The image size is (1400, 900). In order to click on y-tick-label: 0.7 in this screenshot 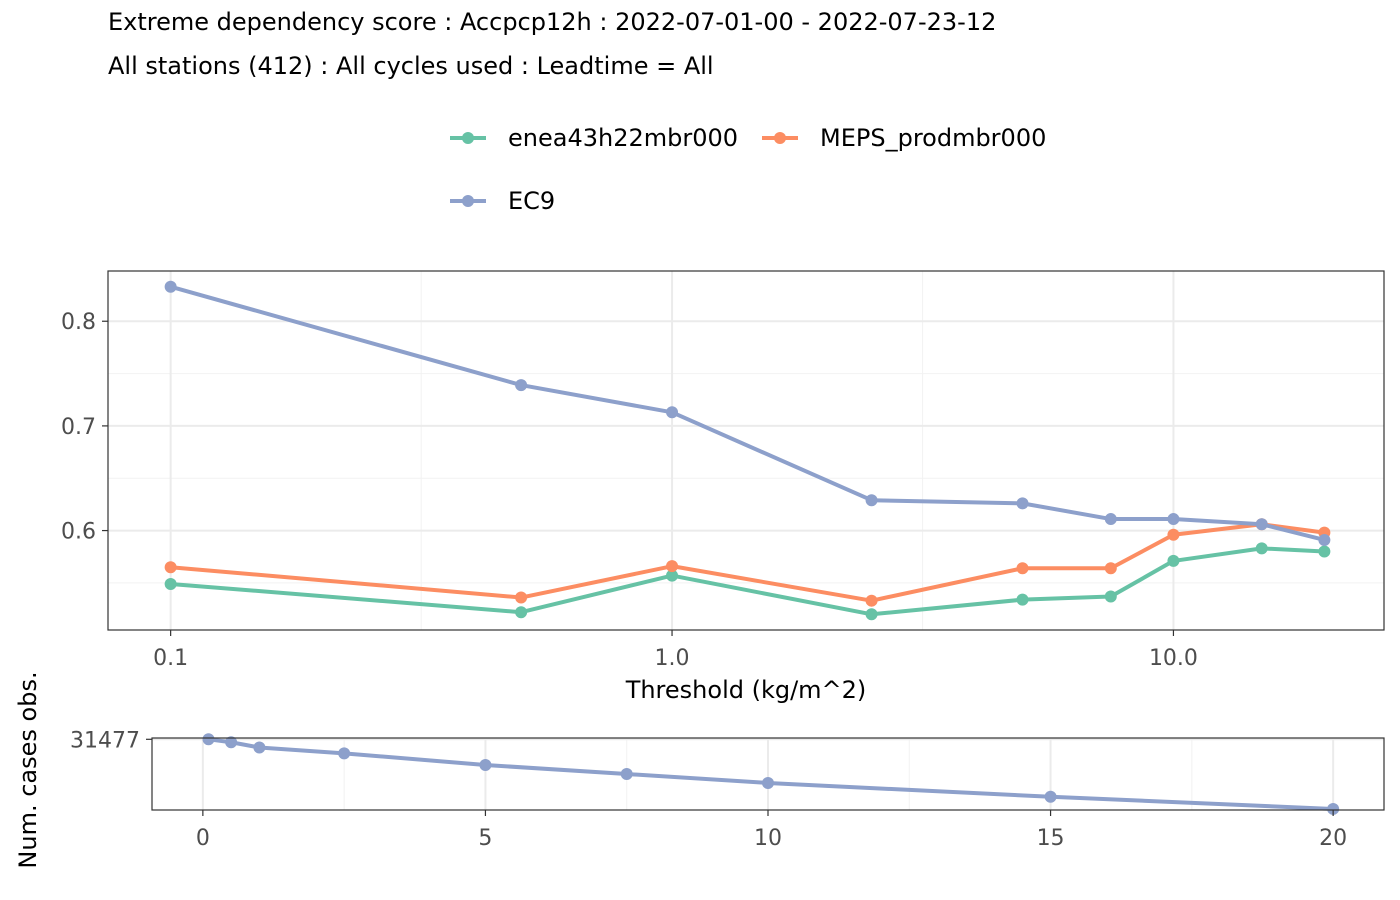, I will do `click(78, 427)`.